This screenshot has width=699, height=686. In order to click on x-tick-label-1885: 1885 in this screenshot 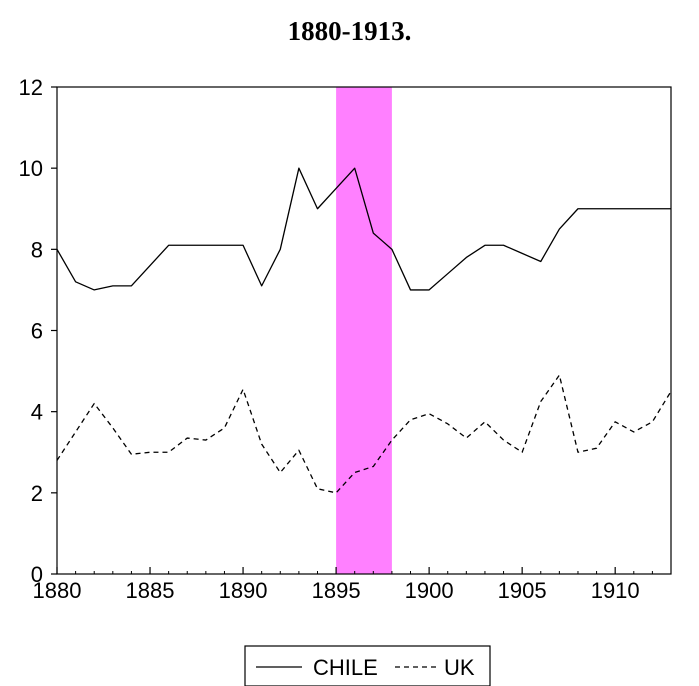, I will do `click(150, 590)`.